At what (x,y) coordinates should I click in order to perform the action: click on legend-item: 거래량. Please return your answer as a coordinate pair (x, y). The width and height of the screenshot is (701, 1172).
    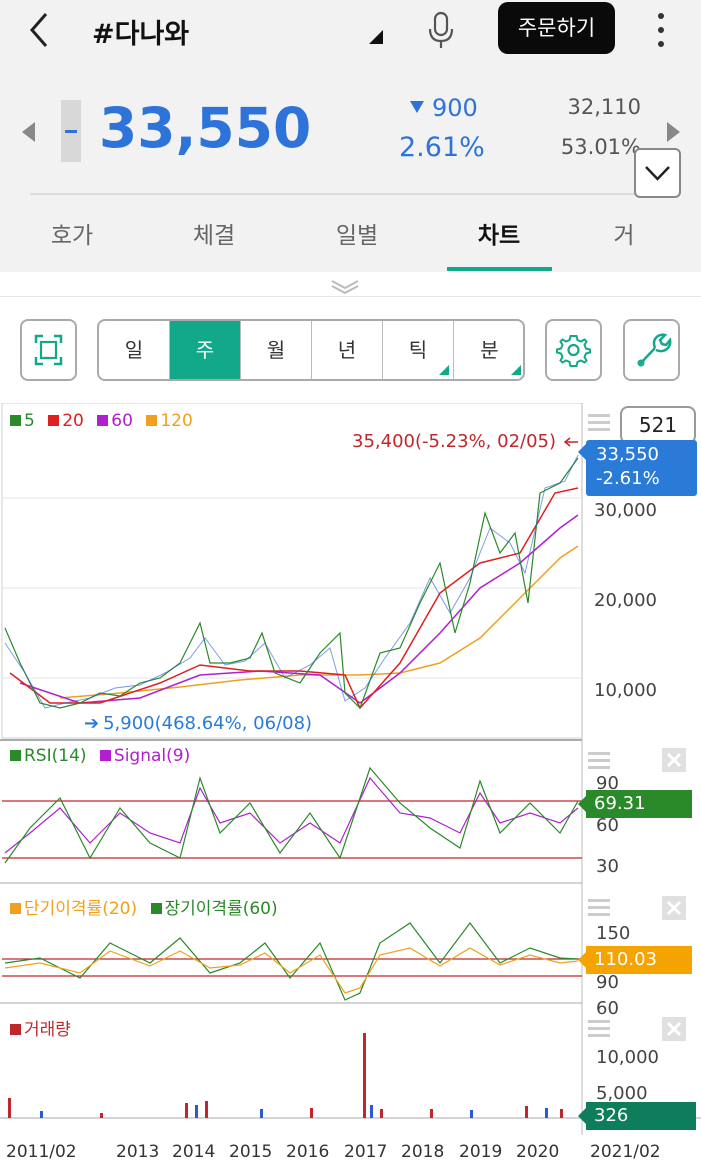
    Looking at the image, I should click on (40, 1030).